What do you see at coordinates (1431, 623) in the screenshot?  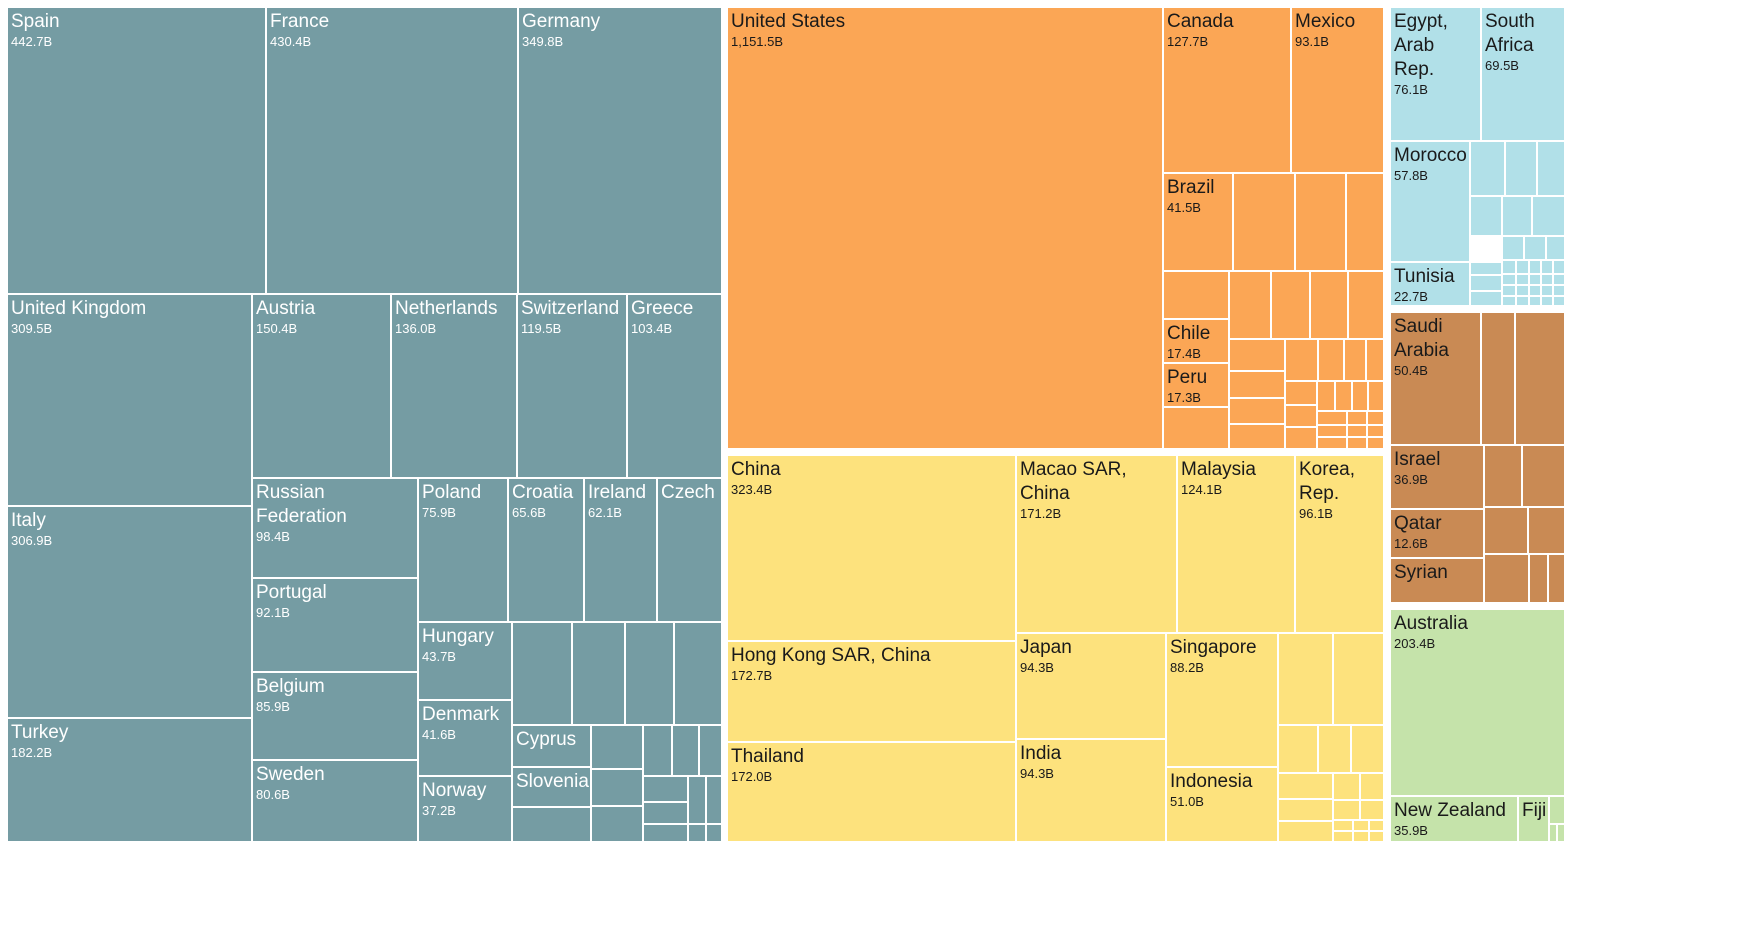 I see `tile-label: Australia` at bounding box center [1431, 623].